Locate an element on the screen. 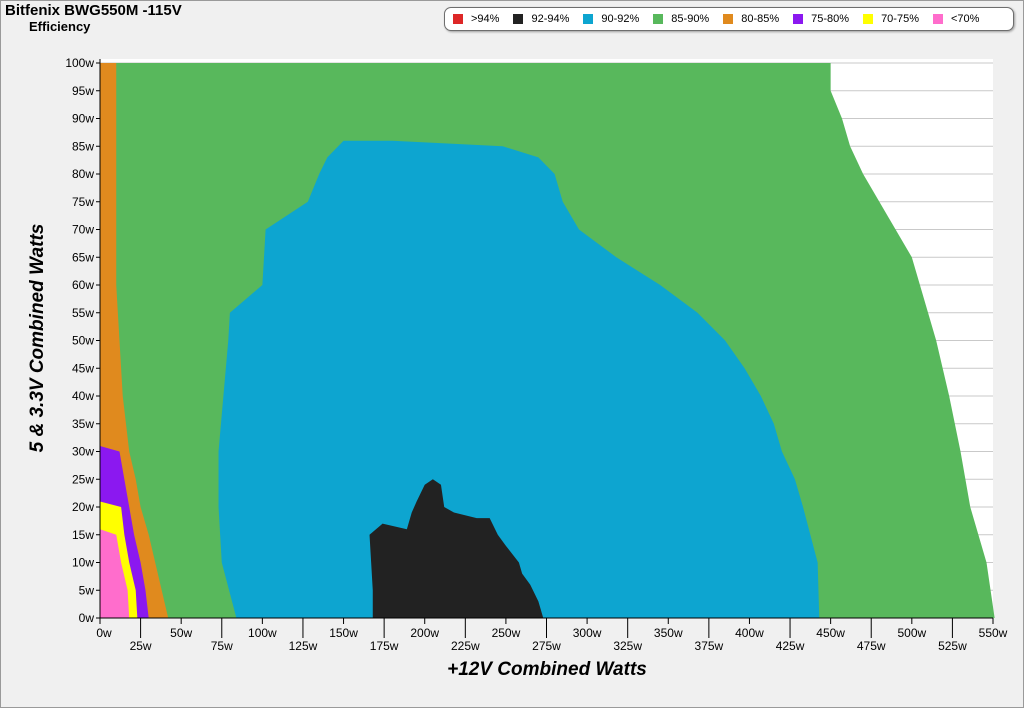 This screenshot has height=708, width=1024. x-tick-label: 425w is located at coordinates (790, 646).